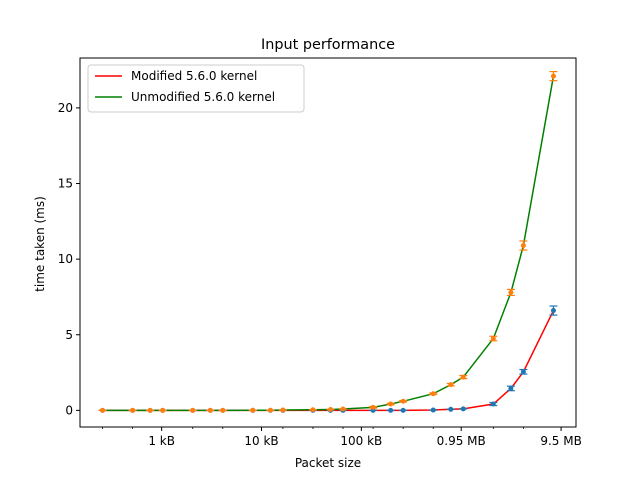 Image resolution: width=640 pixels, height=480 pixels. Describe the element at coordinates (161, 441) in the screenshot. I see `x-tick-label: 1 kB` at that location.